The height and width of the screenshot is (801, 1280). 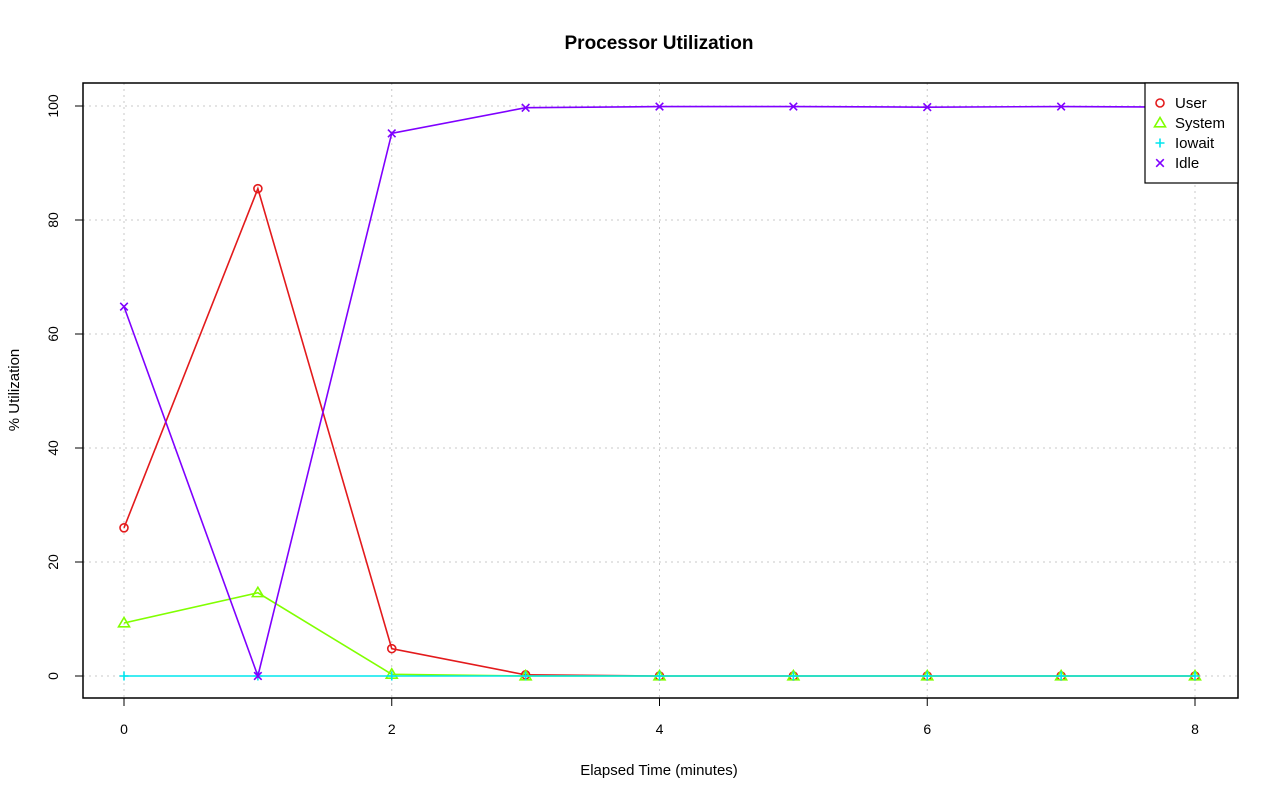 What do you see at coordinates (1160, 103) in the screenshot?
I see `legend-symbol-user` at bounding box center [1160, 103].